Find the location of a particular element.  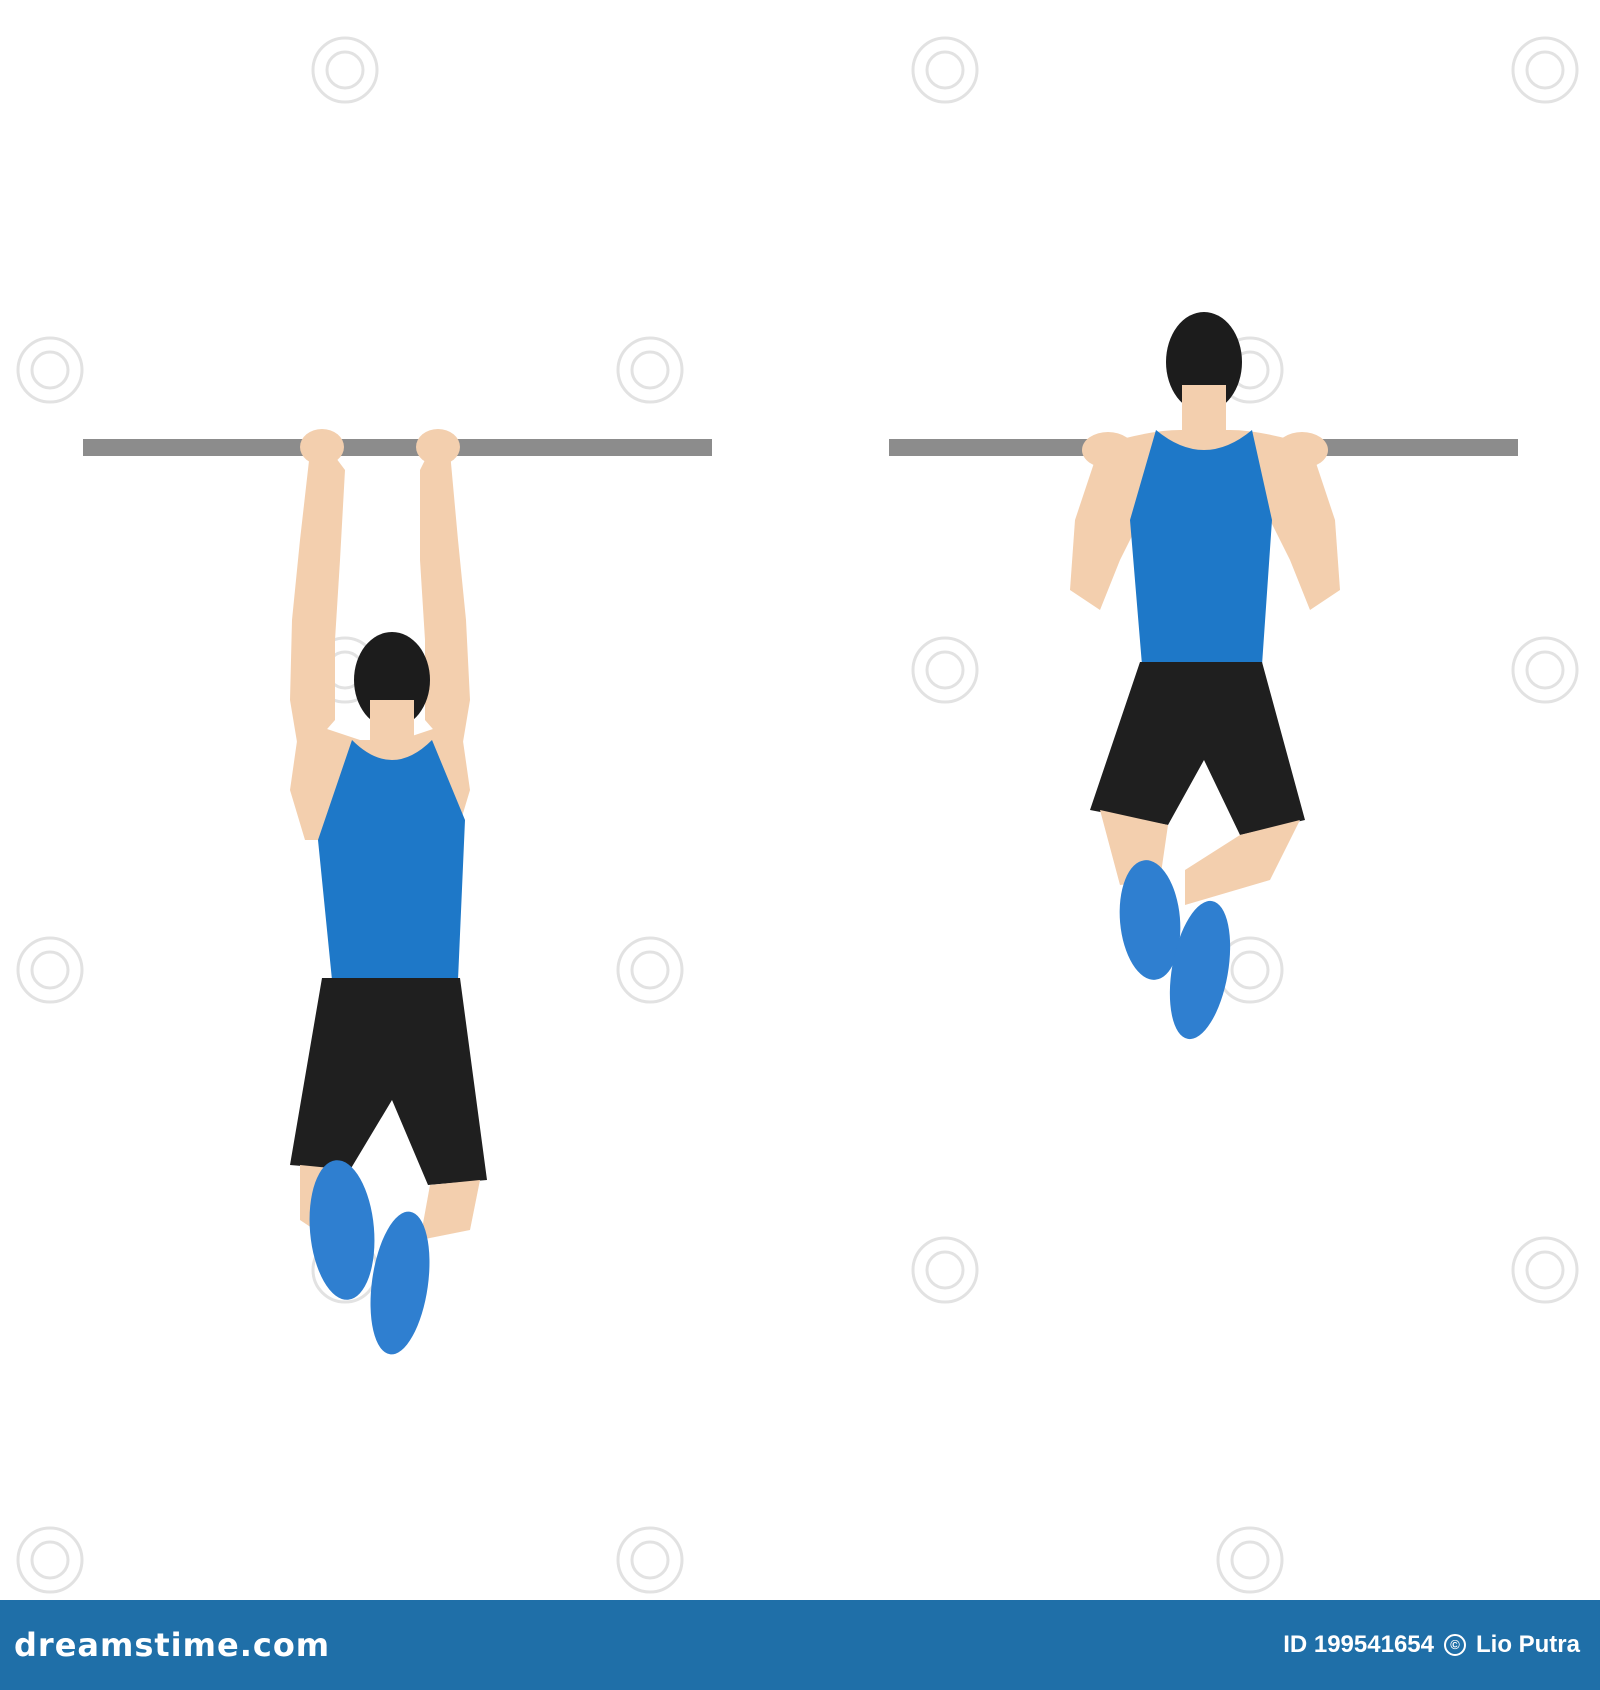

watermark-brand: dreamstime.com is located at coordinates (172, 1645).